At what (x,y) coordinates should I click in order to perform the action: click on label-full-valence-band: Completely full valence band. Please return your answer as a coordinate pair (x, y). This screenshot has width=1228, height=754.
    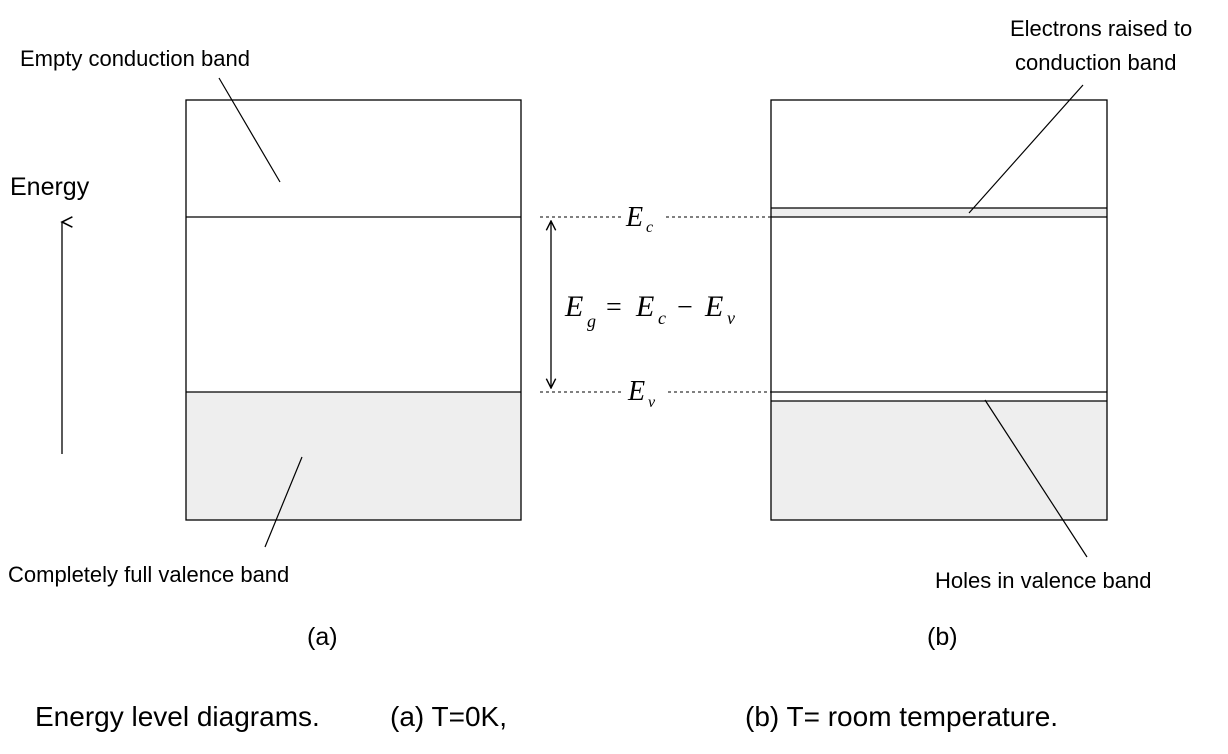
    Looking at the image, I should click on (148, 574).